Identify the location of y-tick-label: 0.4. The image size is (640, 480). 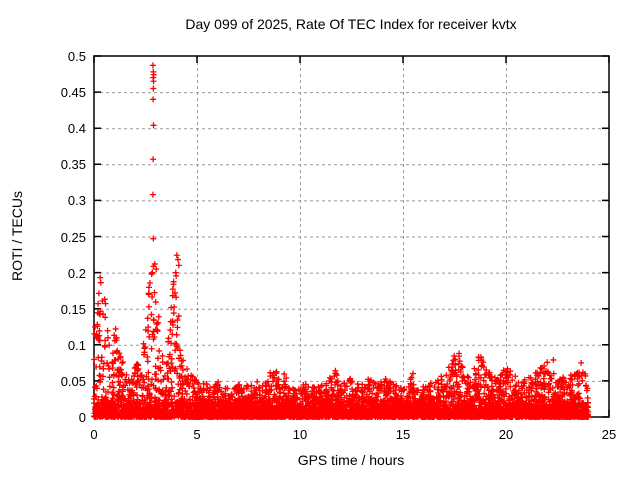
(76, 129).